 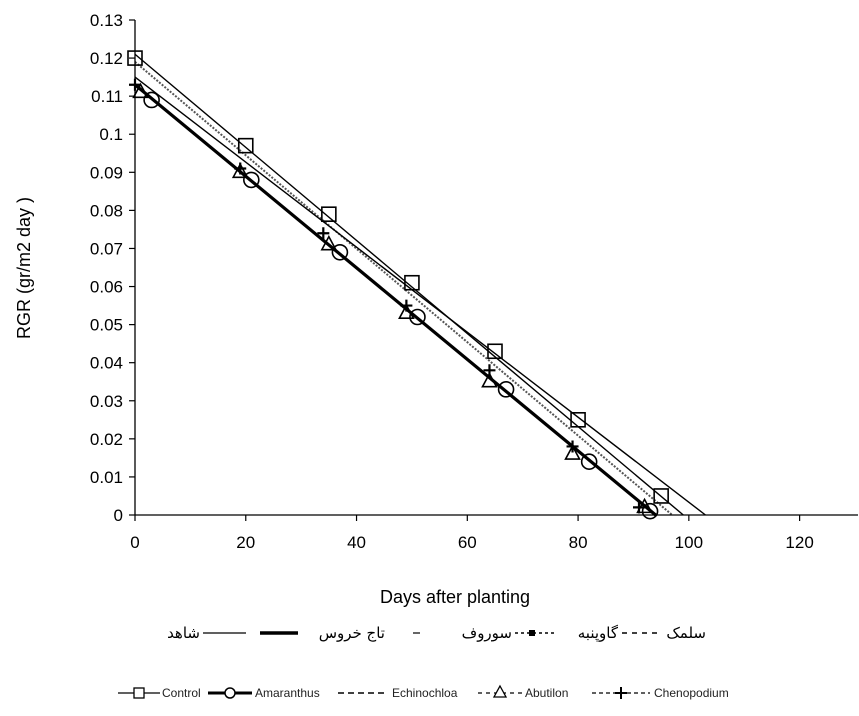 I want to click on y-tick-label: 0.1, so click(x=111, y=134).